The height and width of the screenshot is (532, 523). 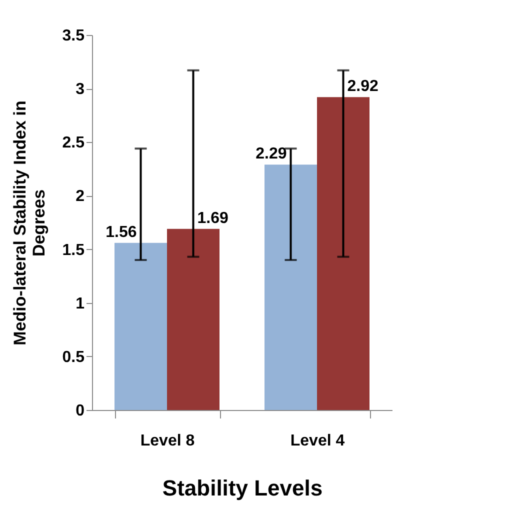 What do you see at coordinates (121, 232) in the screenshot?
I see `data-label: 1.56` at bounding box center [121, 232].